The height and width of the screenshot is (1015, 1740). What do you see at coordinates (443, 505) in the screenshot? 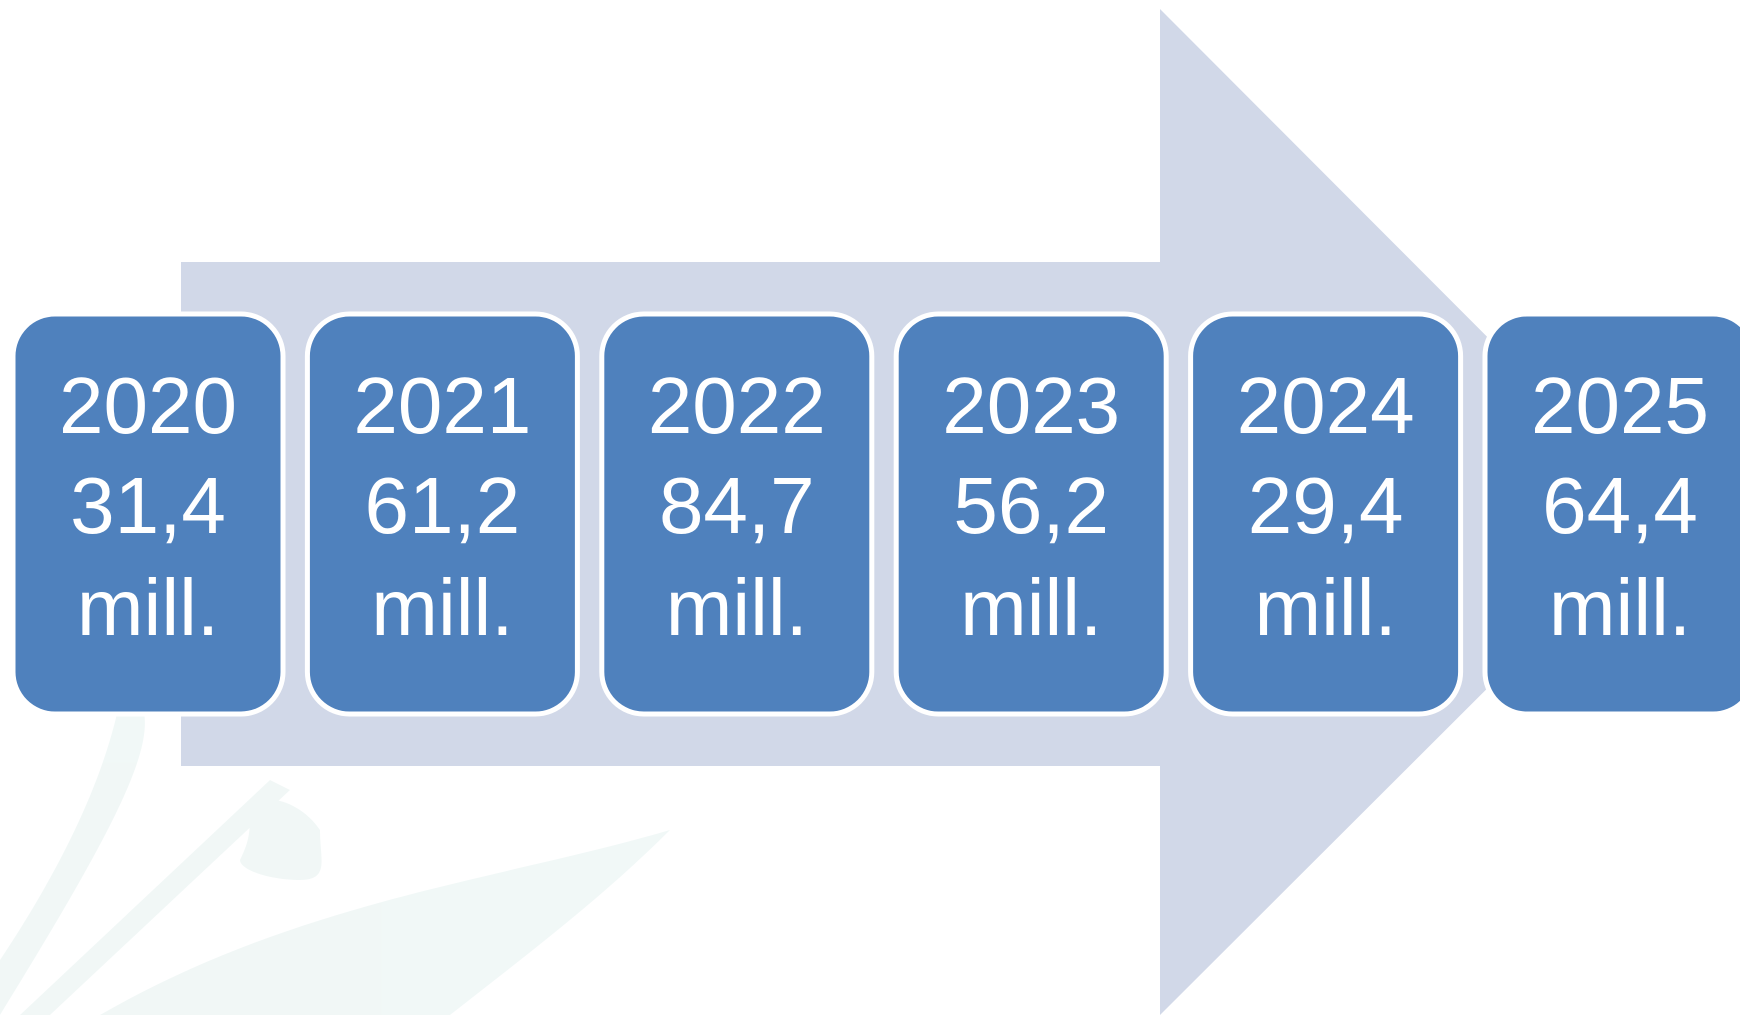
I see `amount: 61,2` at bounding box center [443, 505].